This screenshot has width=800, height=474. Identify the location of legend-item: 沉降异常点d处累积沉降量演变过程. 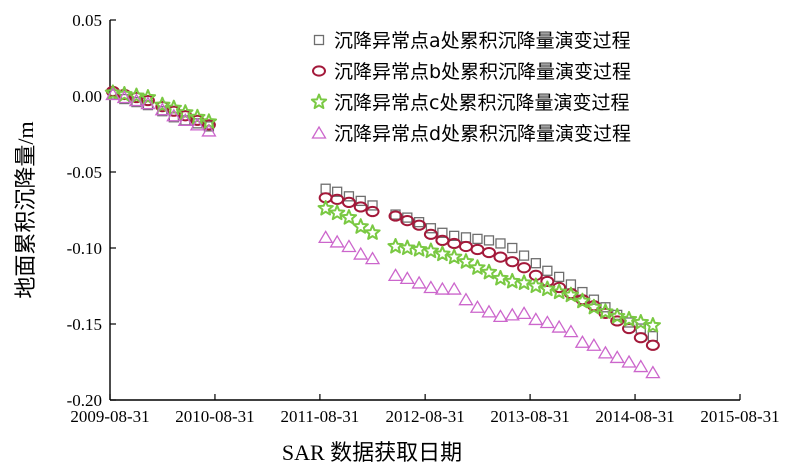
(471, 134).